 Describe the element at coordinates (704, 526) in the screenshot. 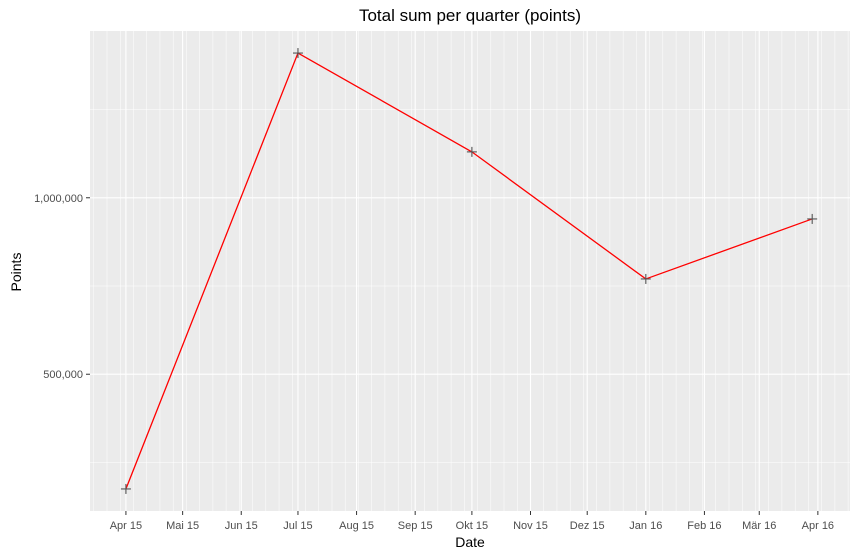

I see `x-tick-label: Feb 16` at that location.